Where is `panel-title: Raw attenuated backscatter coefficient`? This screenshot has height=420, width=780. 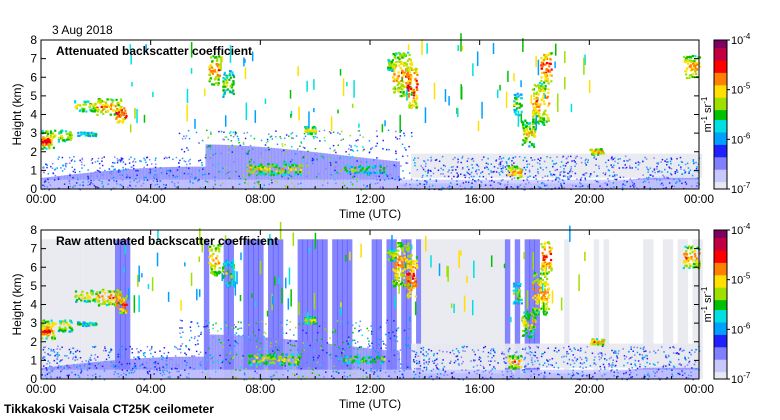
panel-title: Raw attenuated backscatter coefficient is located at coordinates (167, 241).